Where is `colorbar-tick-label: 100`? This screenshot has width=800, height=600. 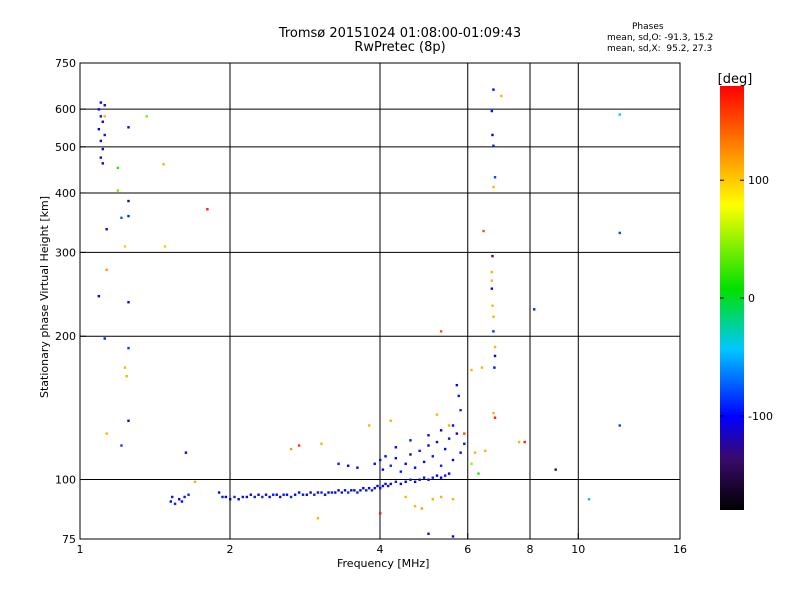 colorbar-tick-label: 100 is located at coordinates (758, 180).